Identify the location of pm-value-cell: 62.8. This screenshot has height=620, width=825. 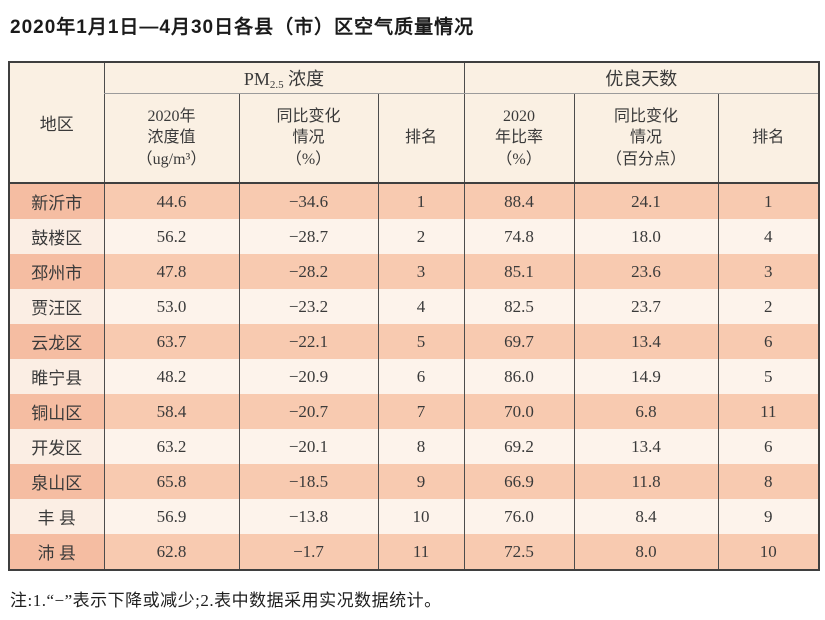
(171, 552).